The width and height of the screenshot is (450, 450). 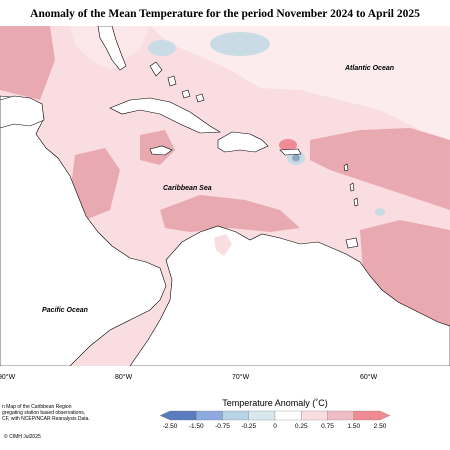 I want to click on credit-line: CF, with NCEP/NCAR Reanalysis Data., so click(x=46, y=419).